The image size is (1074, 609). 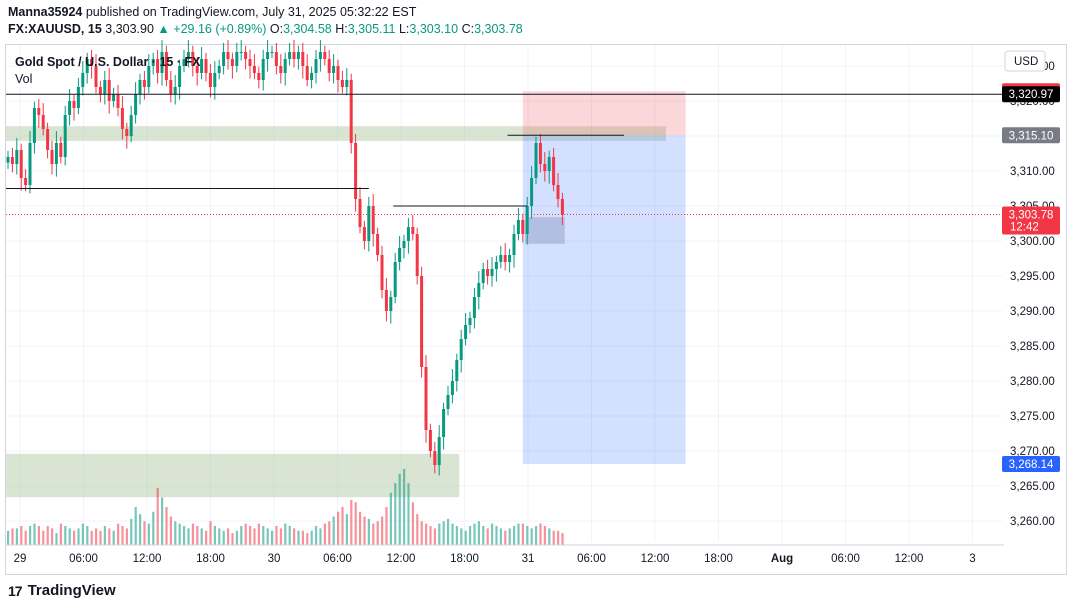 What do you see at coordinates (1032, 242) in the screenshot?
I see `y-tick-label: 3,300.00` at bounding box center [1032, 242].